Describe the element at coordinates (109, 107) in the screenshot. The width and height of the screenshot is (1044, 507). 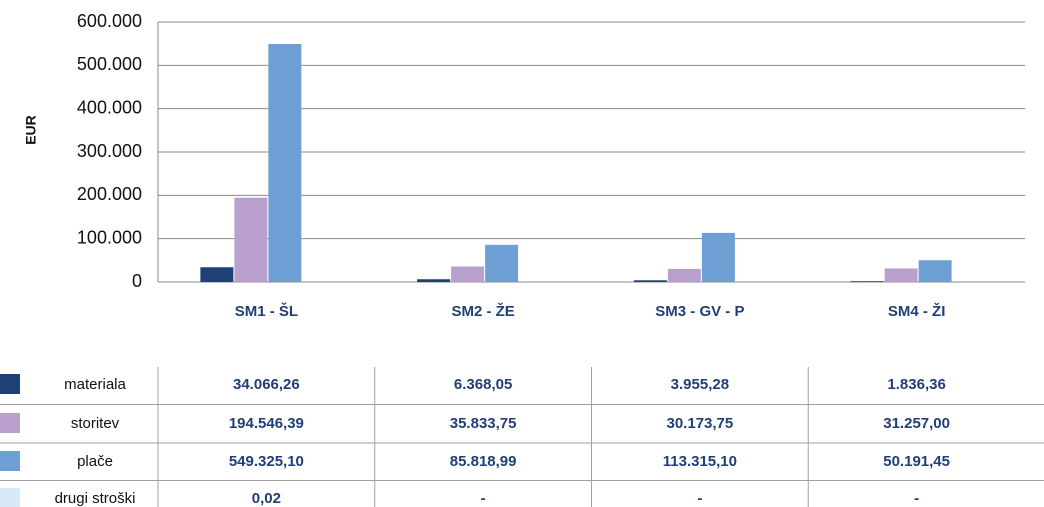
I see `y-tick-label: 400.000` at that location.